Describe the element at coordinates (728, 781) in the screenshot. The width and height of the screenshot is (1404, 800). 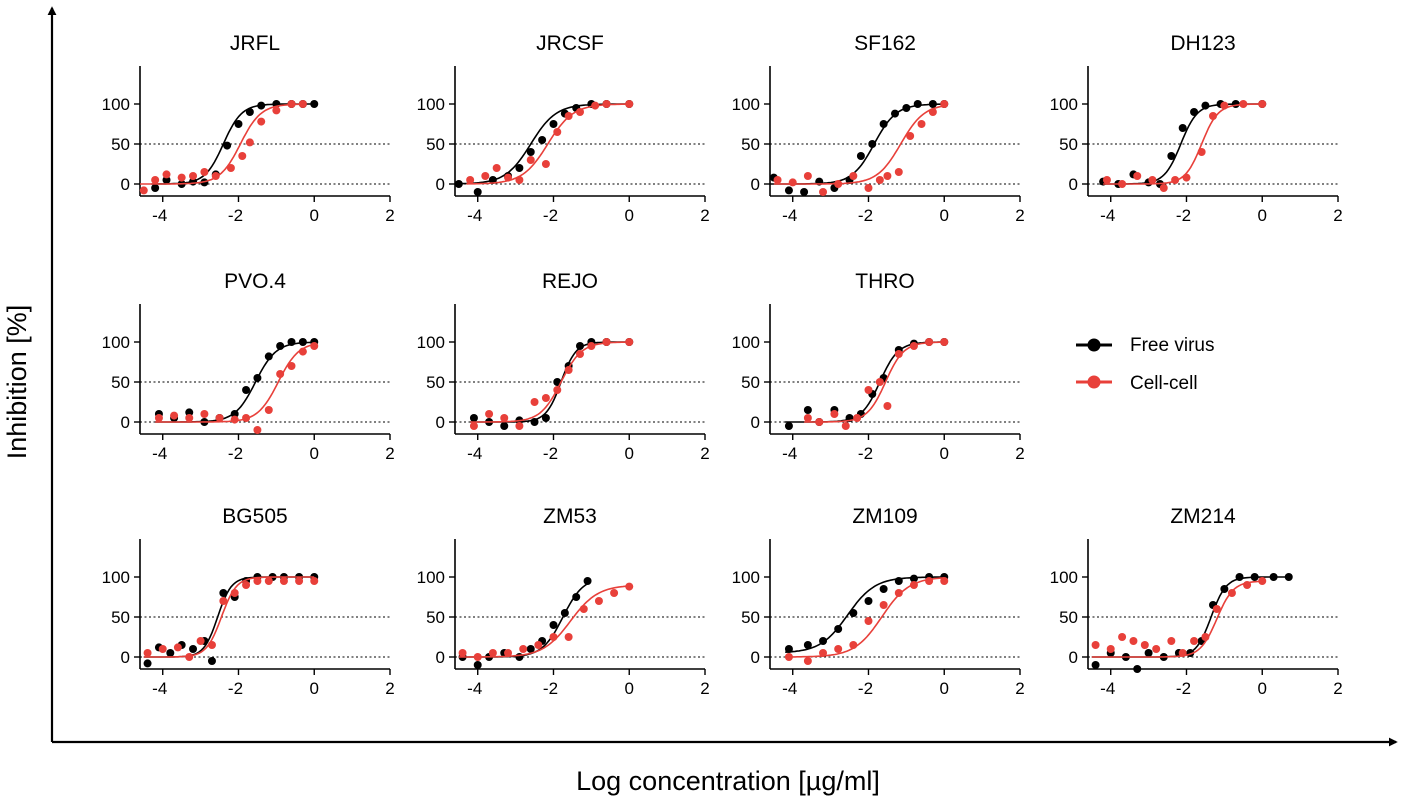
I see `outer-x-label: Log concentration [µg/ml]` at that location.